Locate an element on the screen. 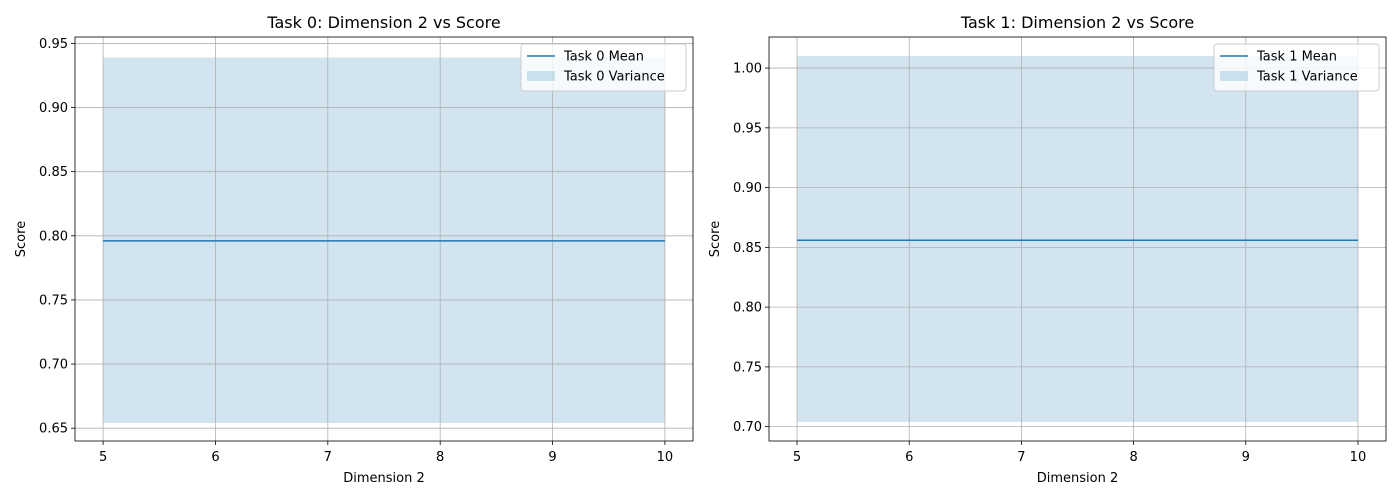  chart-title-1: Task 1: Dimension 2 vs Score is located at coordinates (1077, 22).